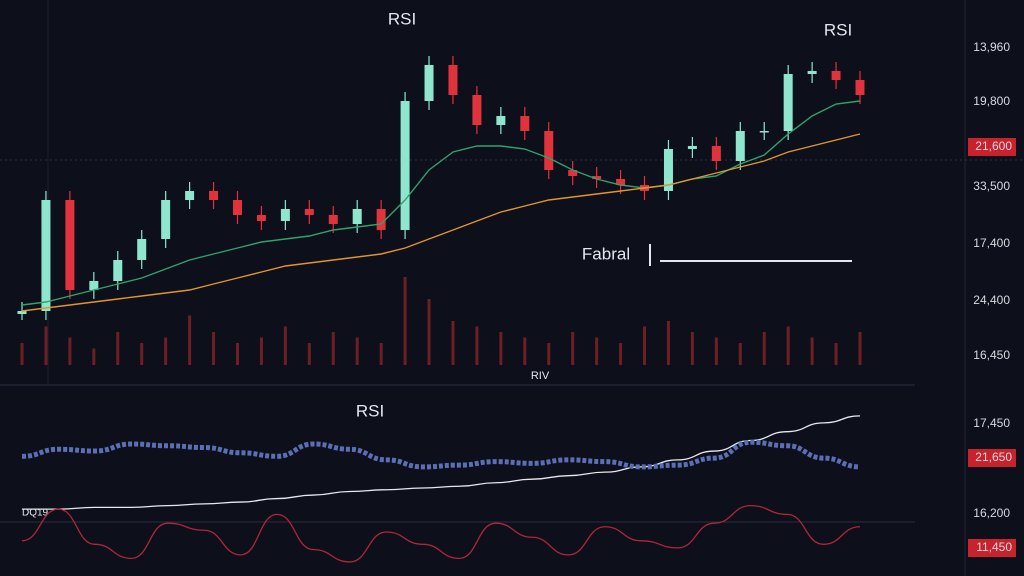 The height and width of the screenshot is (576, 1024). I want to click on y-axis-label: 13,960, so click(991, 47).